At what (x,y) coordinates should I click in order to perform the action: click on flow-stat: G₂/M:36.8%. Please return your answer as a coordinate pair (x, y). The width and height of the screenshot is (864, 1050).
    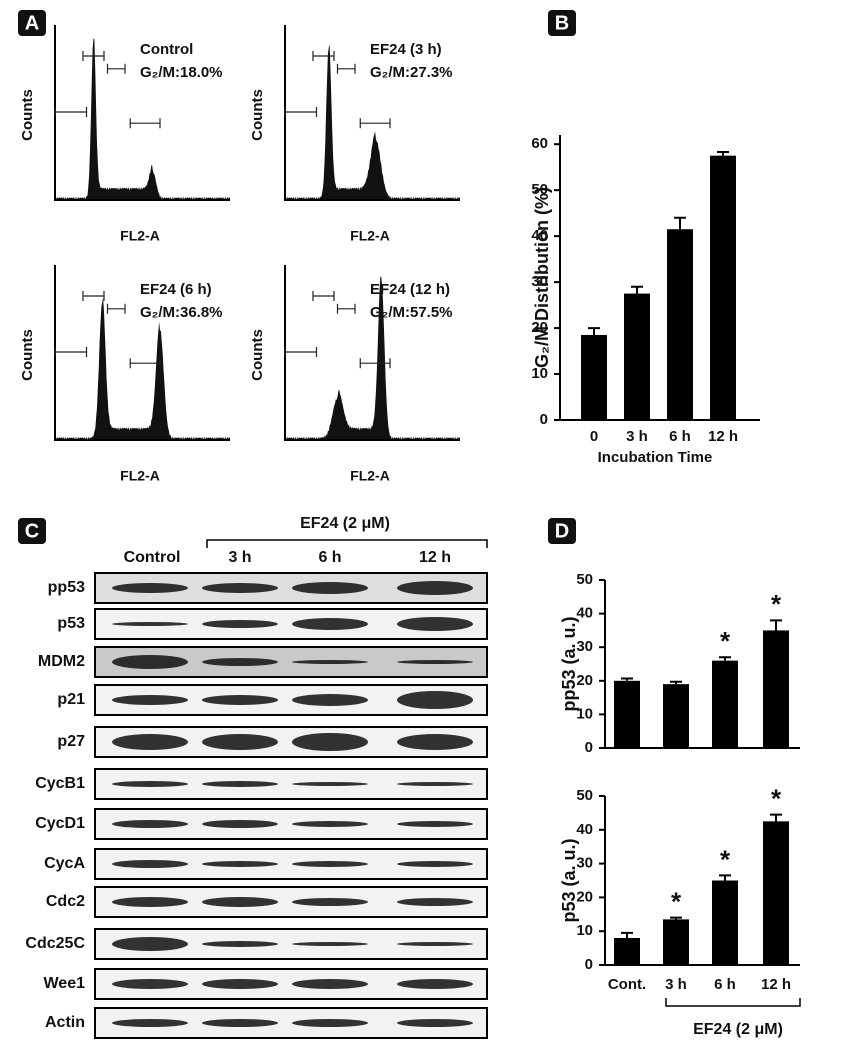
    Looking at the image, I should click on (181, 312).